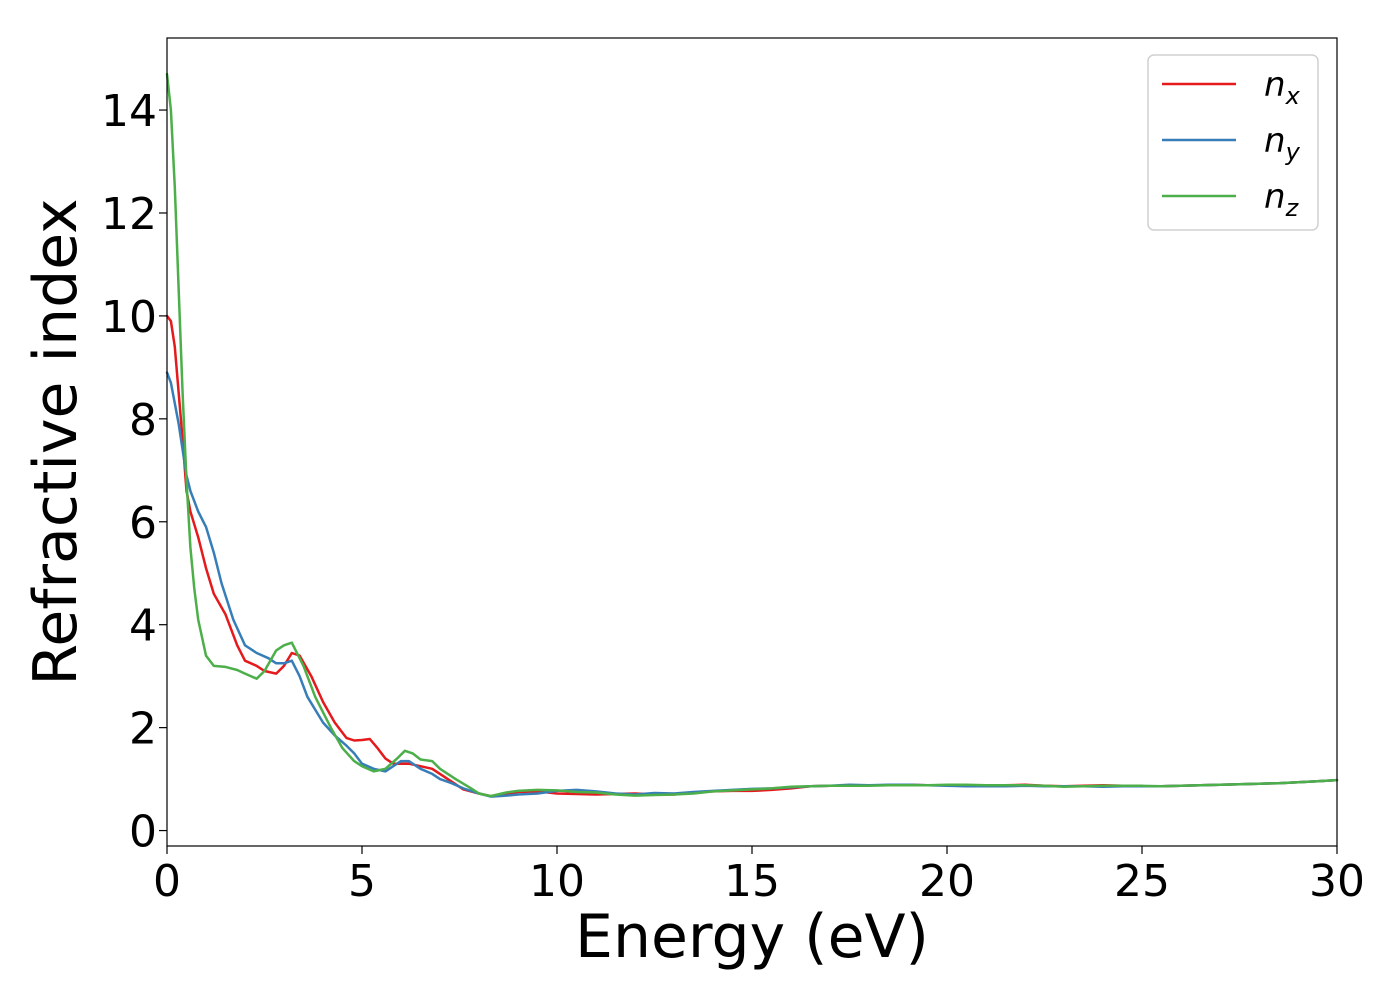 Image resolution: width=1400 pixels, height=1000 pixels. I want to click on x-tick-label: 15, so click(752, 881).